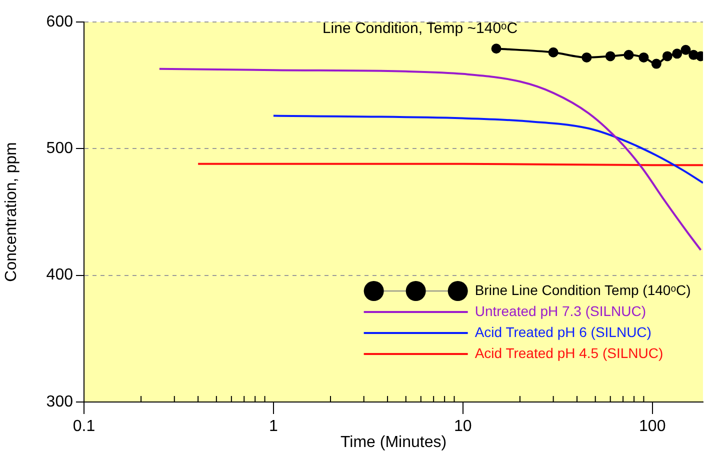 The width and height of the screenshot is (709, 452). Describe the element at coordinates (560, 310) in the screenshot. I see `text: Untreated pH 7.3 (SILNUC)` at that location.